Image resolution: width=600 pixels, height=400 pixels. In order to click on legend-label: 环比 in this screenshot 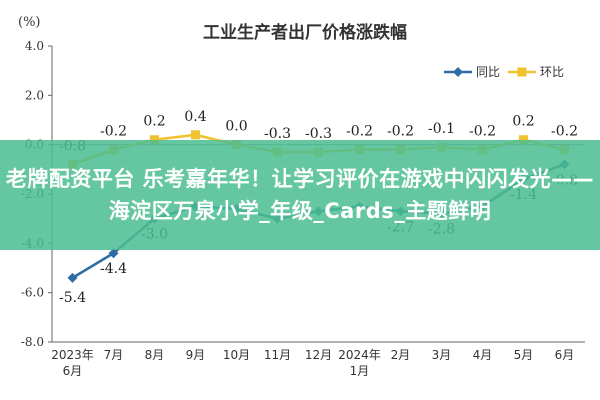, I will do `click(552, 72)`.